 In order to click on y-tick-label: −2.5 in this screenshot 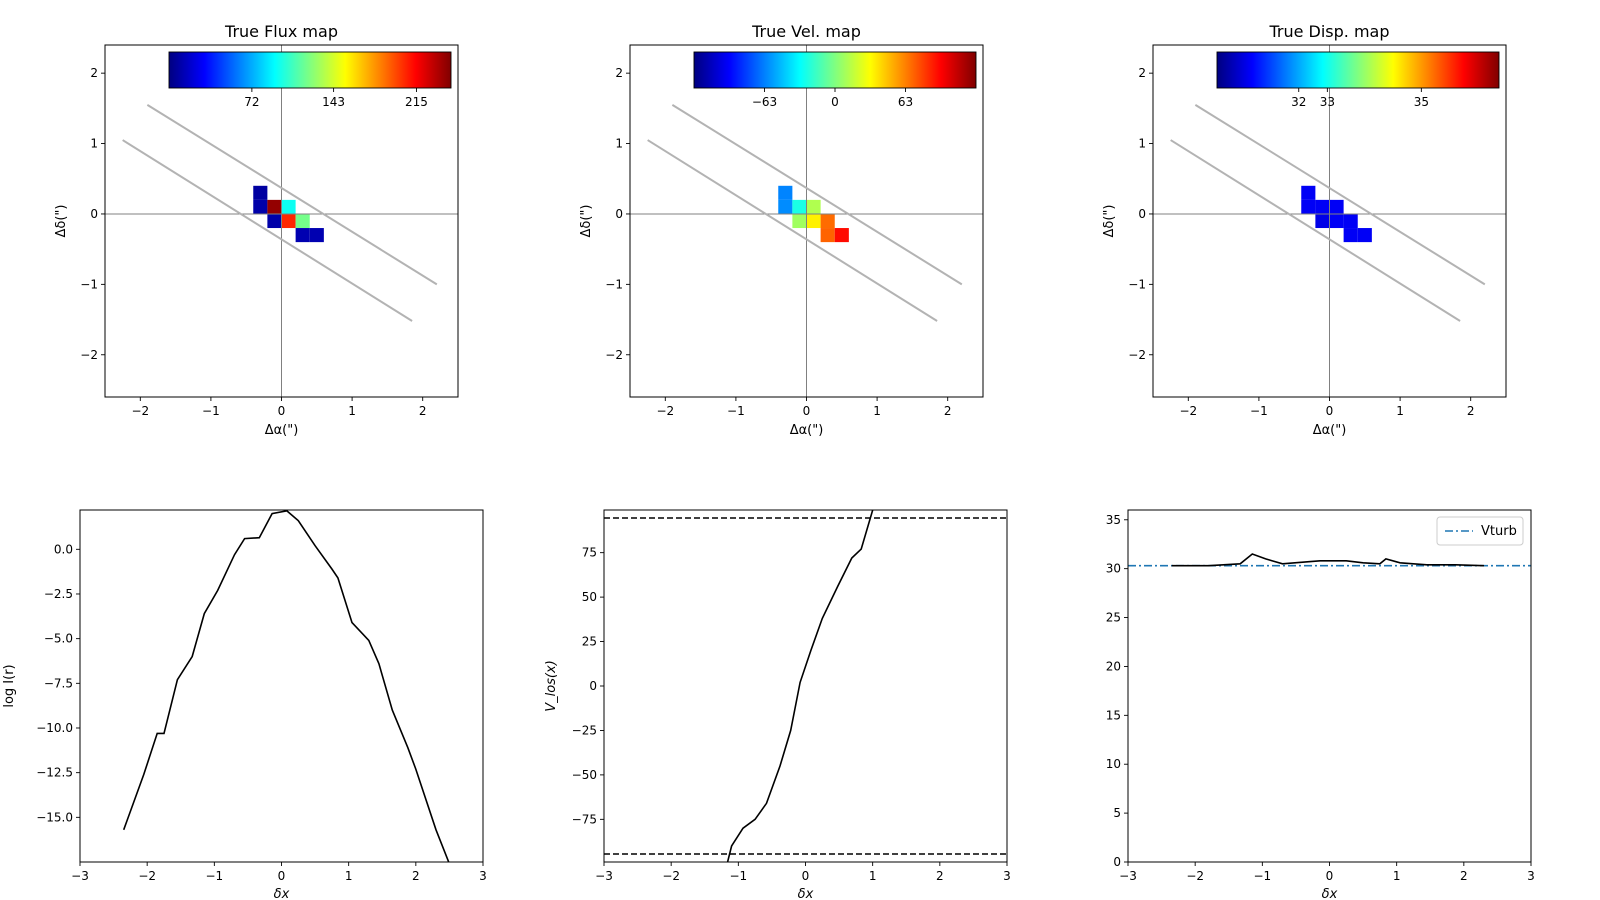, I will do `click(58, 594)`.